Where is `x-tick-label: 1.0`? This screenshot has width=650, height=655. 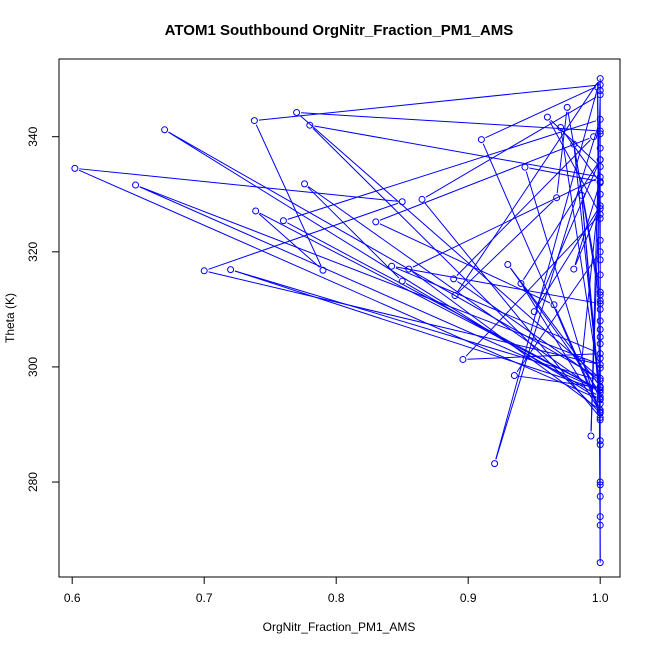 x-tick-label: 1.0 is located at coordinates (600, 598).